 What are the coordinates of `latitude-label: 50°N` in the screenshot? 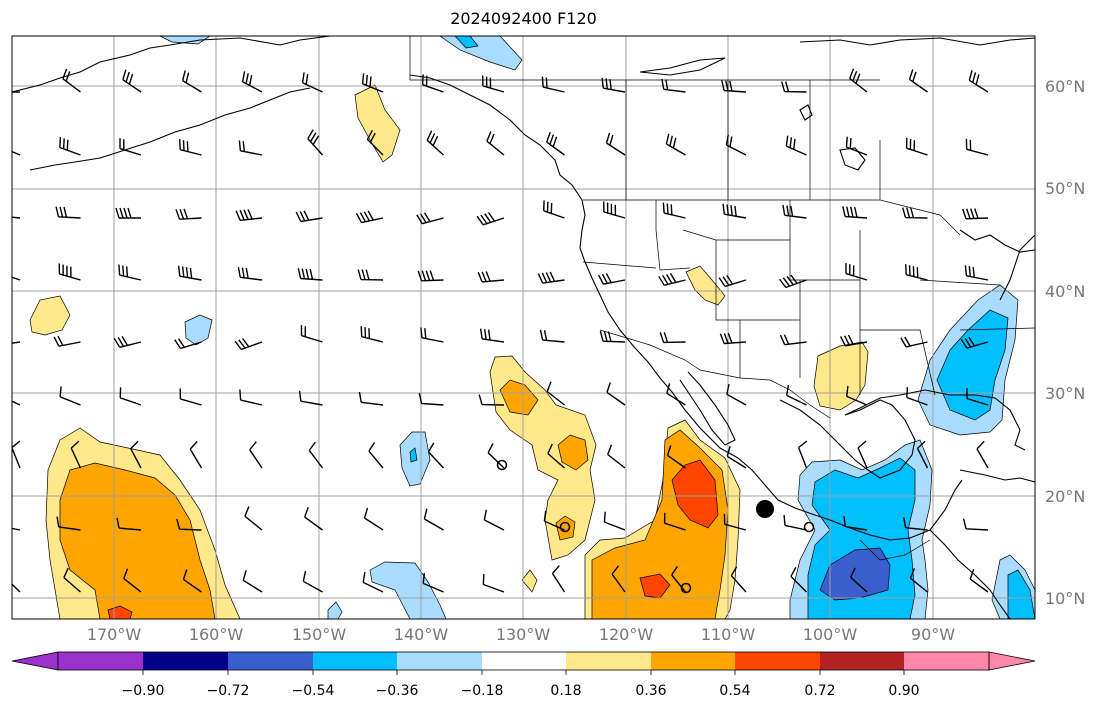 It's located at (1065, 188).